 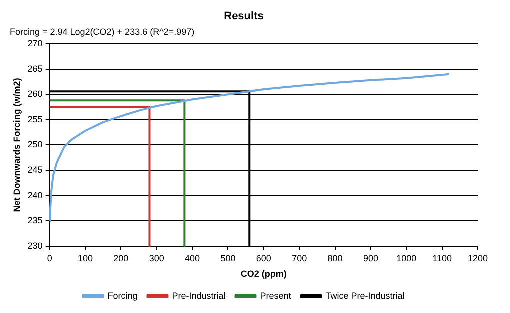 I want to click on y-tick-label: 255, so click(x=35, y=119).